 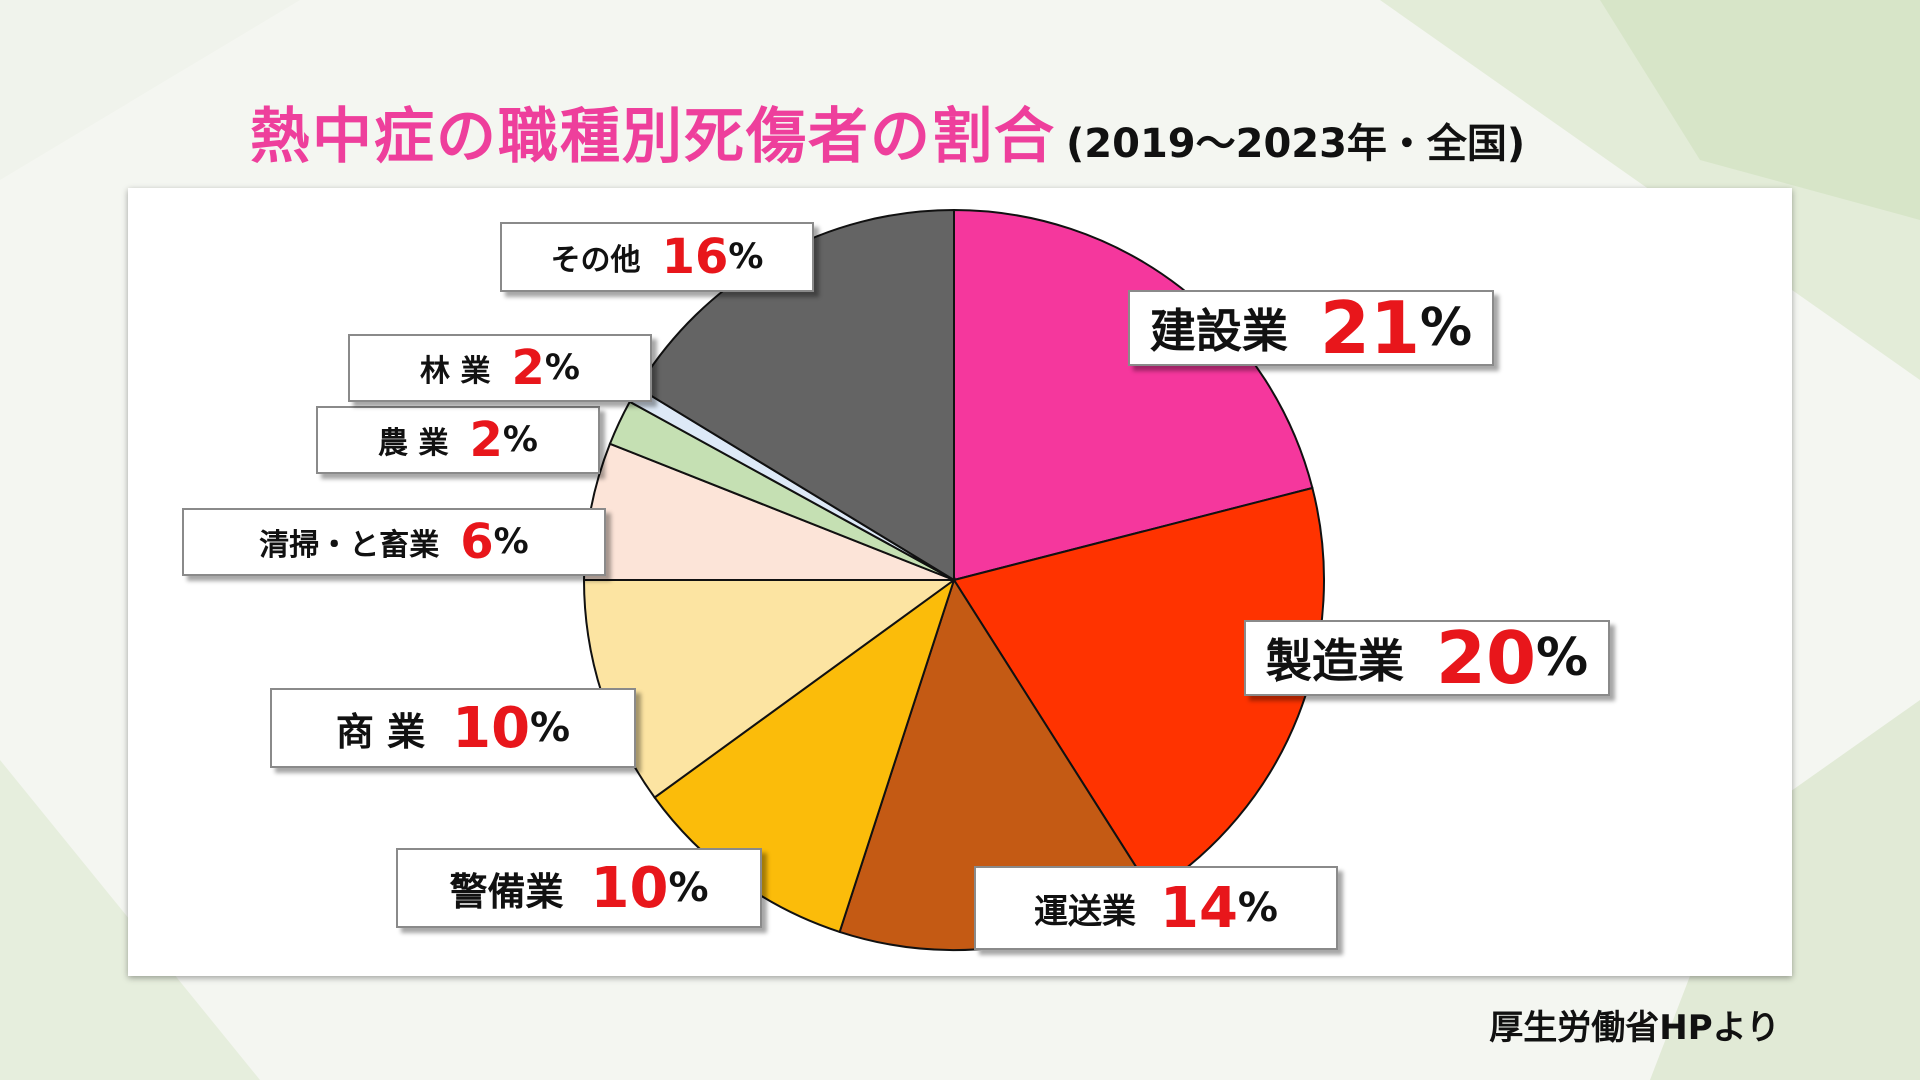 I want to click on title-subtitle: (2019～2023年・全国), so click(x=1296, y=144).